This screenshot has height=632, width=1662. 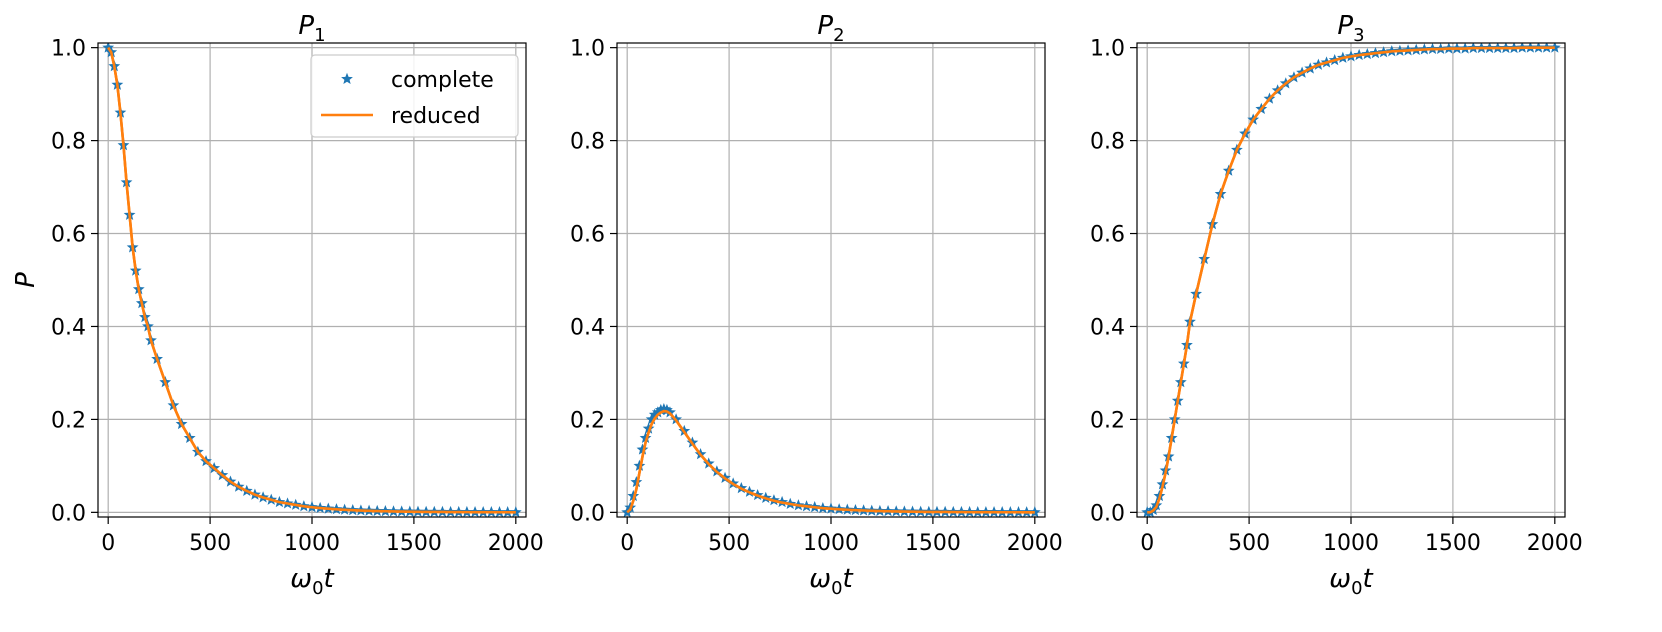 I want to click on series-line-reduced-top, so click(x=830, y=461).